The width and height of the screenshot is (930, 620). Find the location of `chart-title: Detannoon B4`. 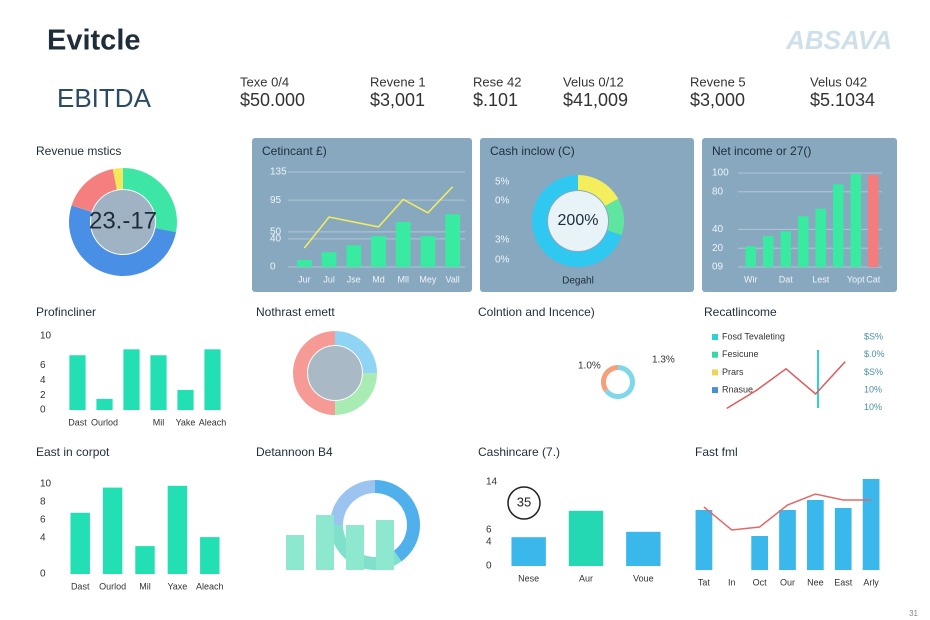

chart-title: Detannoon B4 is located at coordinates (294, 452).